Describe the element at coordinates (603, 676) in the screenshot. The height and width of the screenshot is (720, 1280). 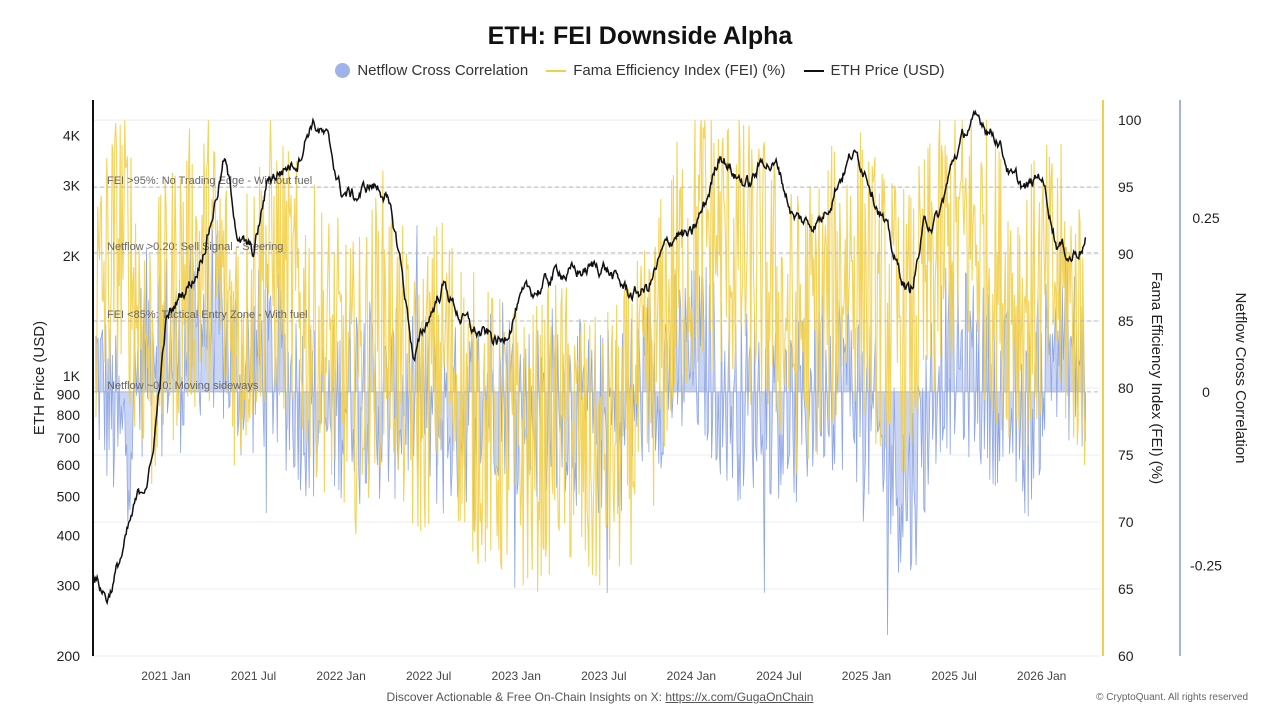
I see `x-tick-label: 2023 Jul` at that location.